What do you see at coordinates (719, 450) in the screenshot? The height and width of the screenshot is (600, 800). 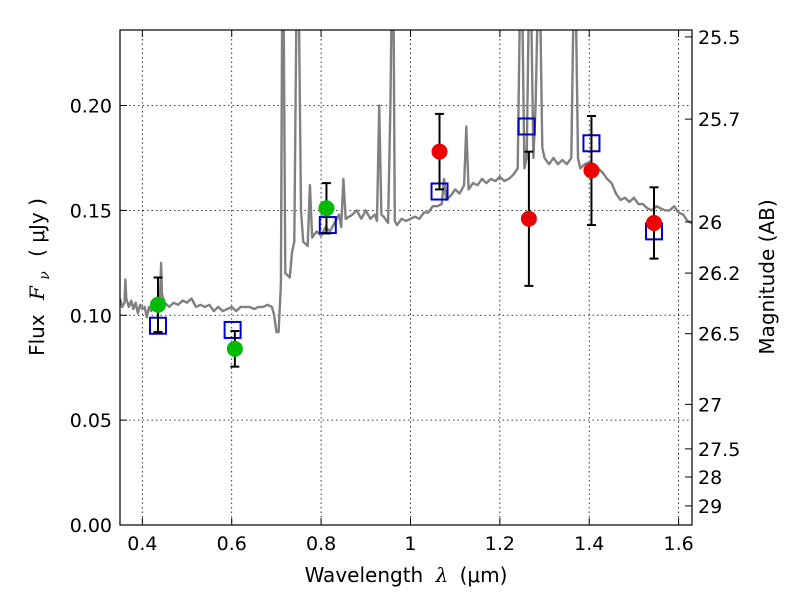 I see `y2-tick-label: 27.5` at bounding box center [719, 450].